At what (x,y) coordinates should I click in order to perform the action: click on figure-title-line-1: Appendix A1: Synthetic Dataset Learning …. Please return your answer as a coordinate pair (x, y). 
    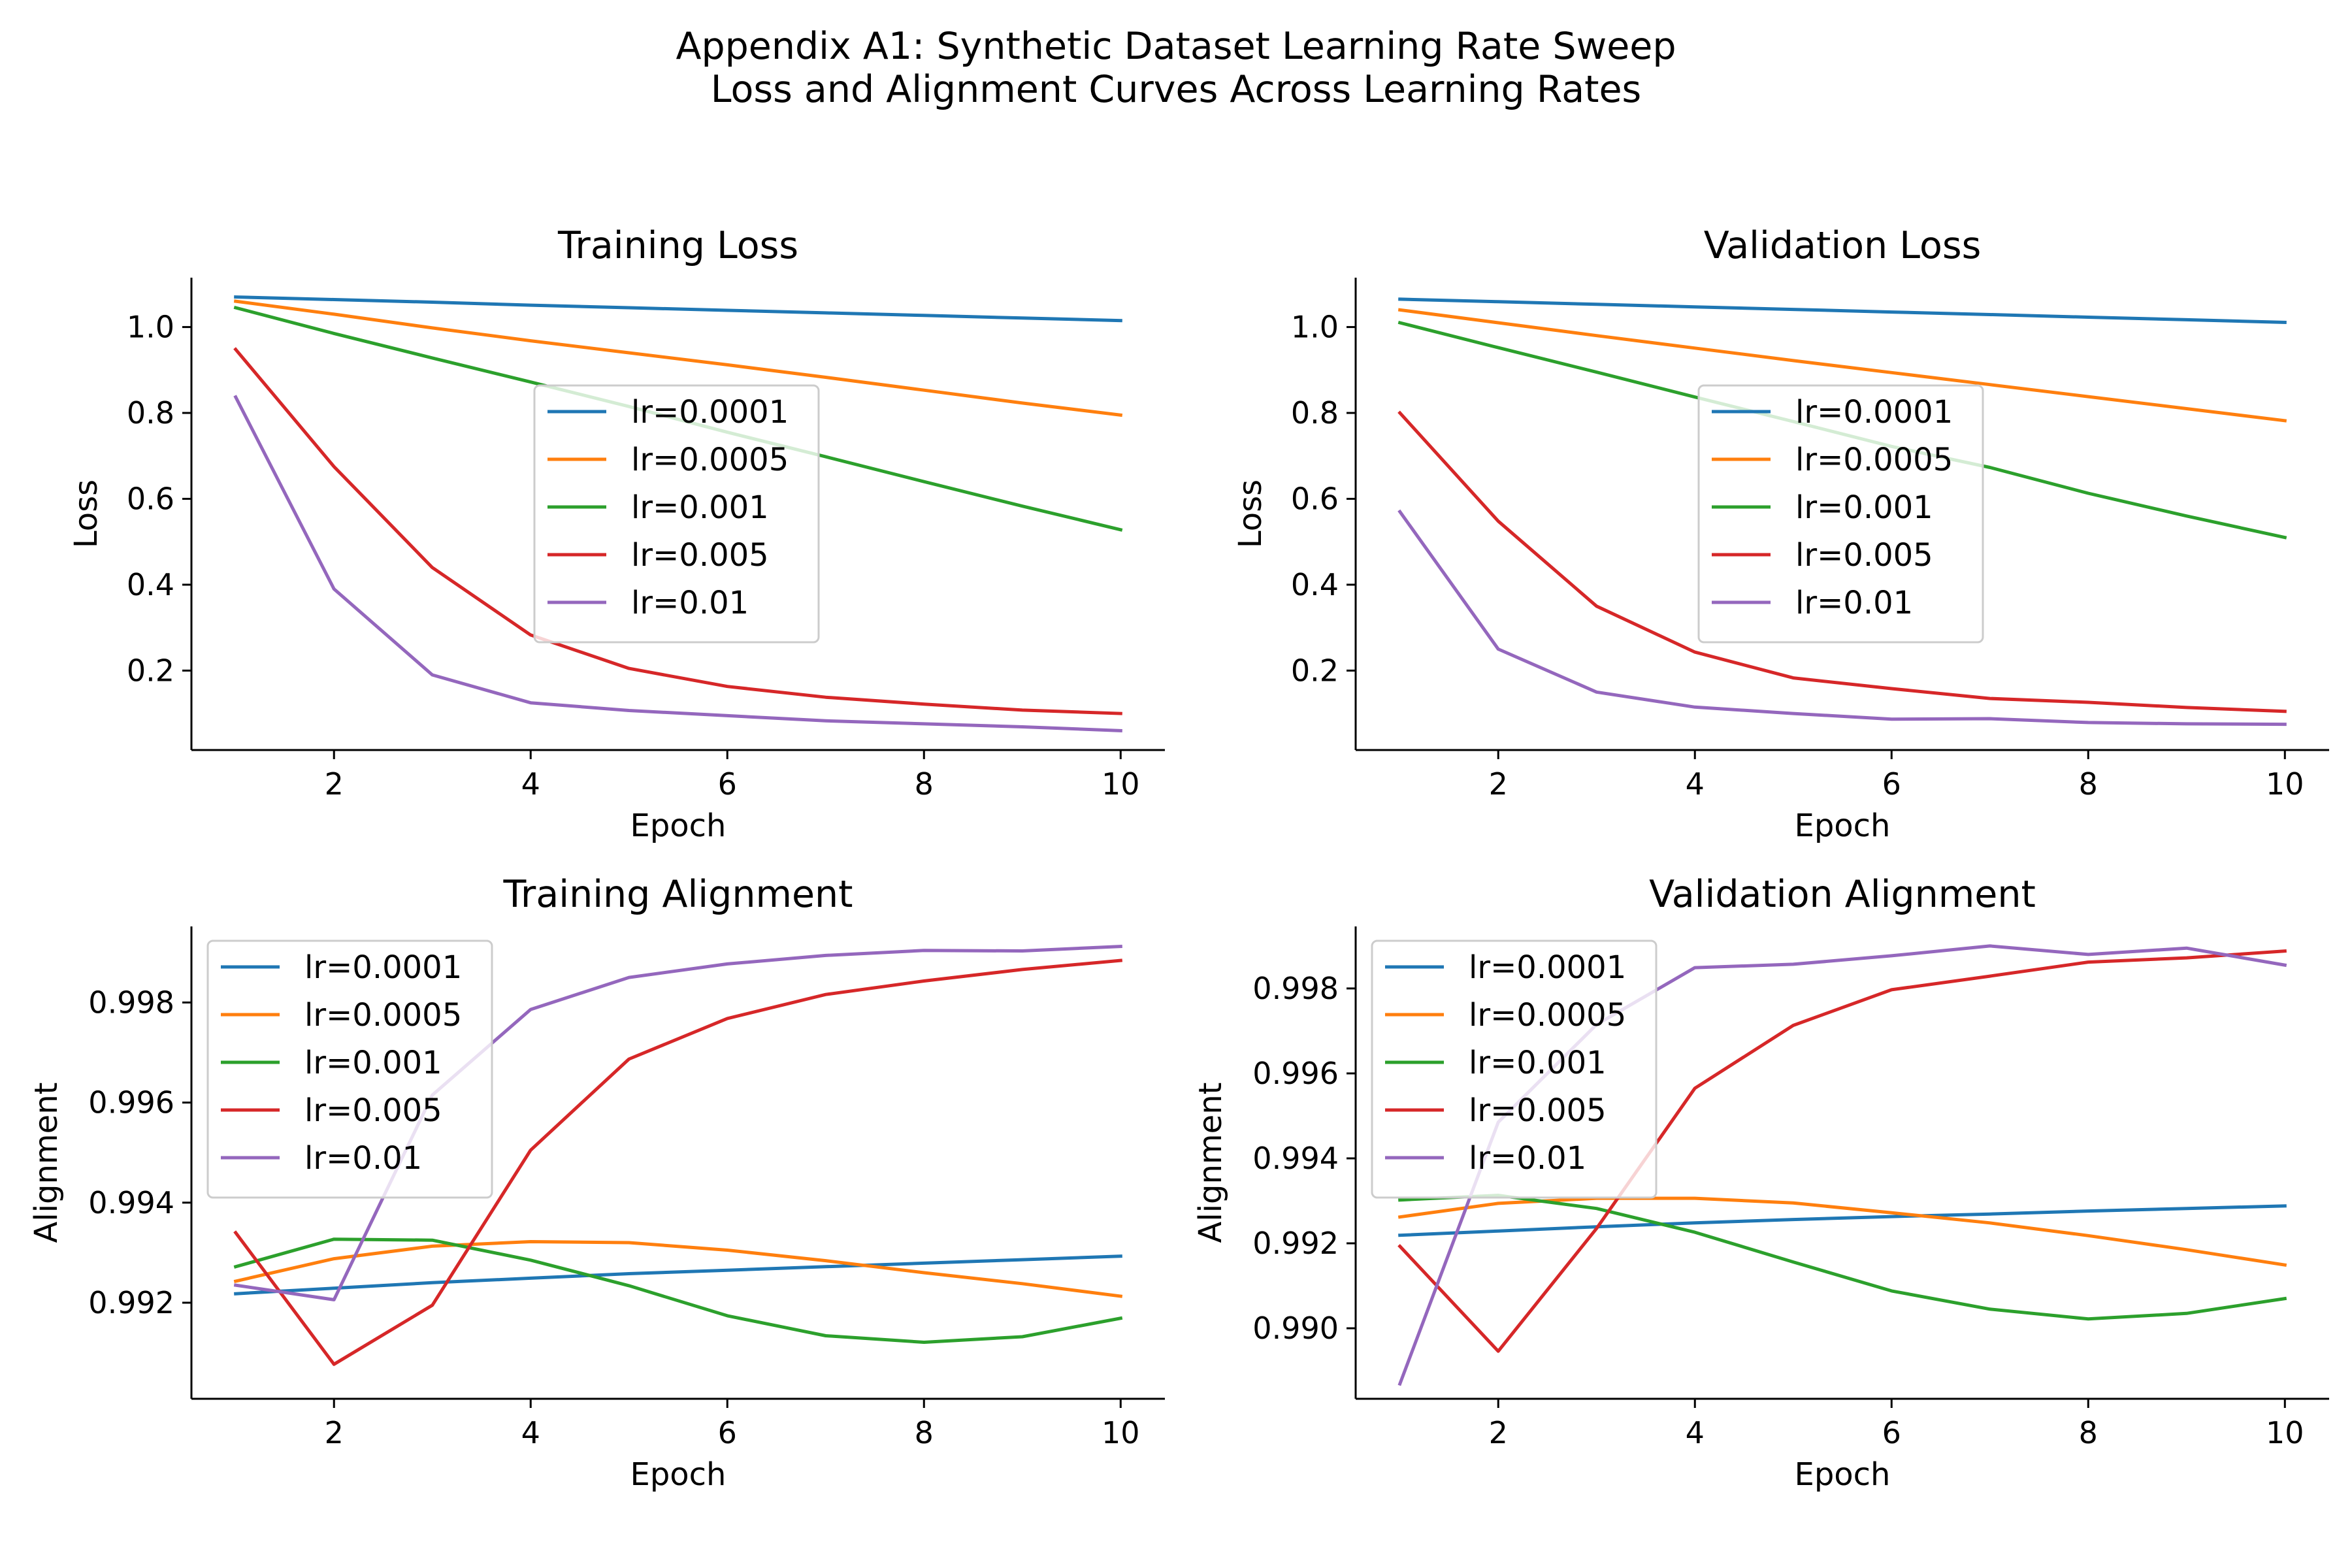
    Looking at the image, I should click on (1176, 46).